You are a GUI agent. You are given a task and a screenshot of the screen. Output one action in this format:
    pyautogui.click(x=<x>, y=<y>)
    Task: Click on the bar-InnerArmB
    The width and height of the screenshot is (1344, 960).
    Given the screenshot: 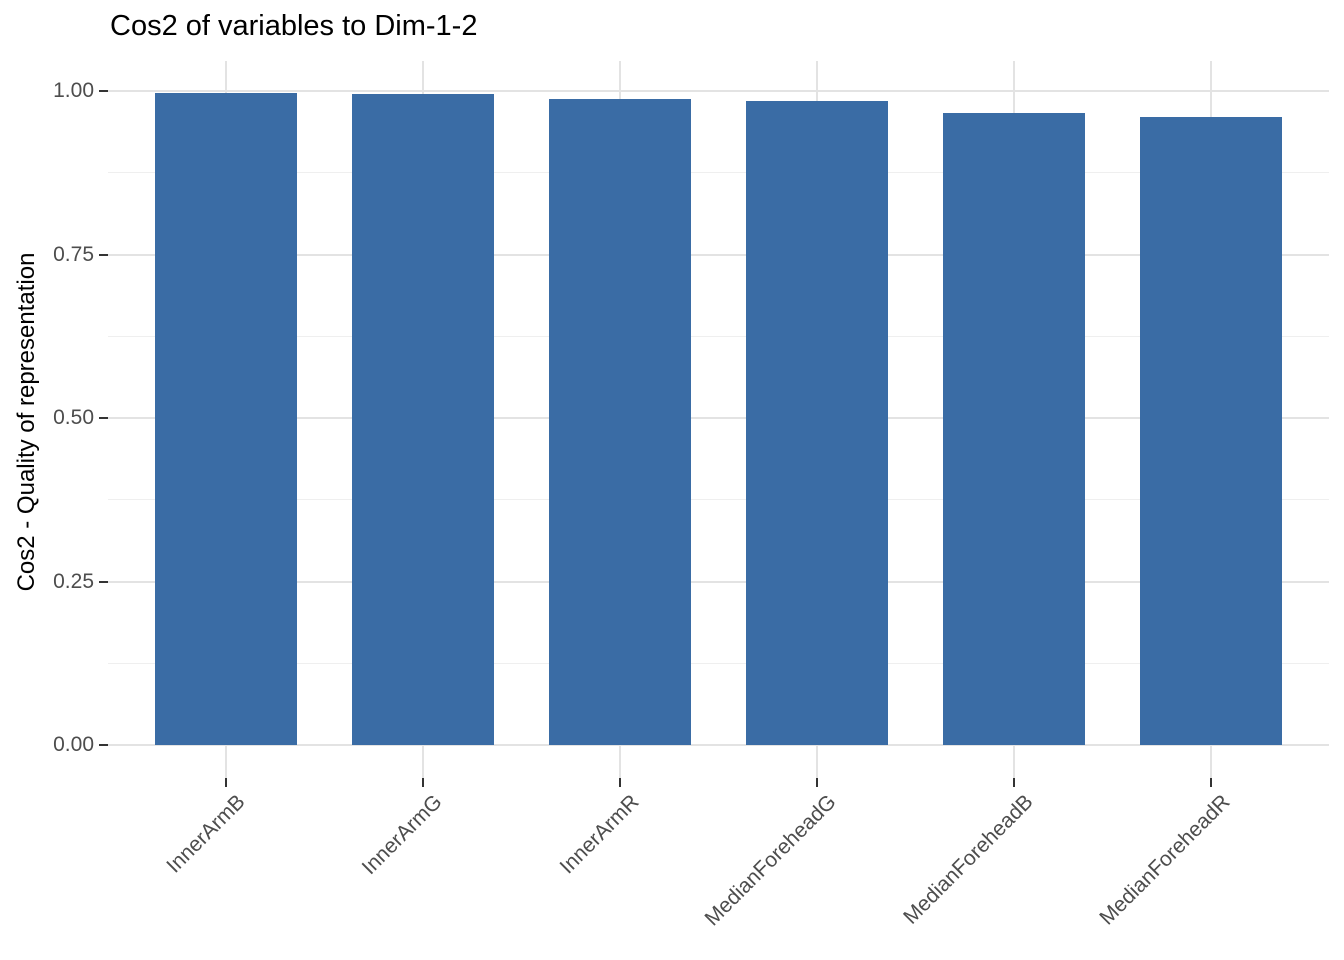 What is the action you would take?
    pyautogui.click(x=226, y=419)
    